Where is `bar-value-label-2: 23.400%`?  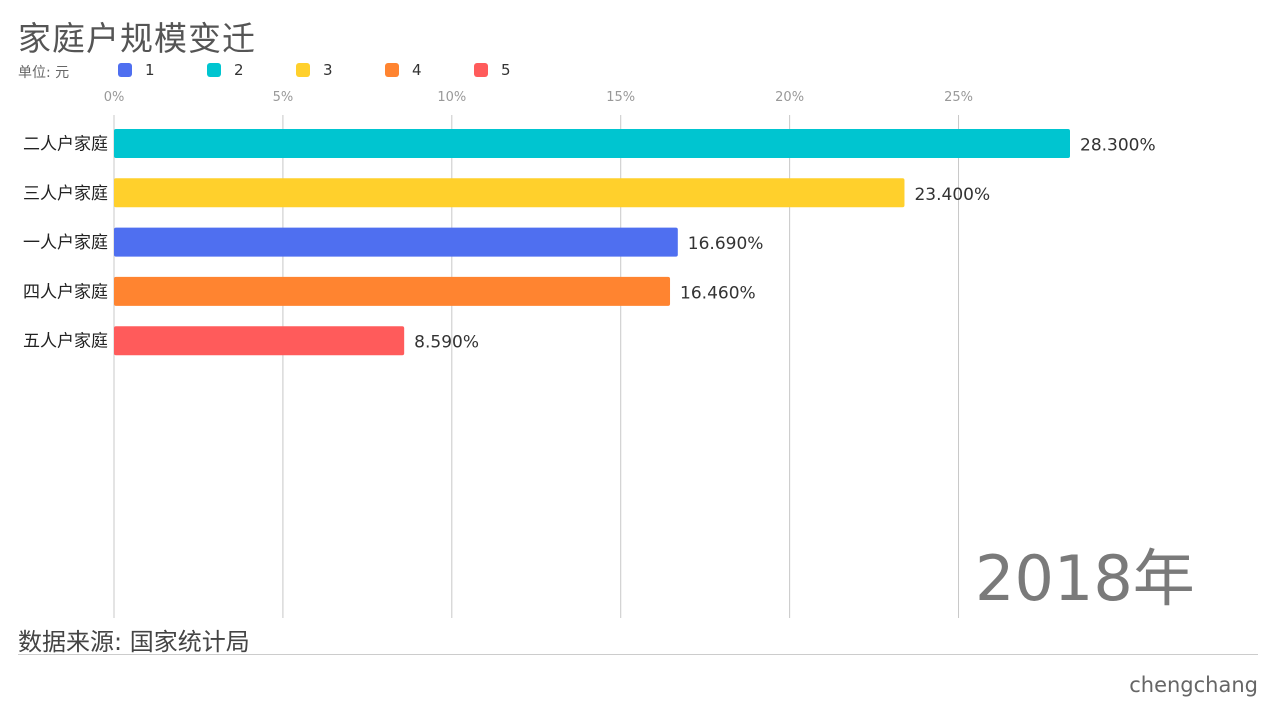
bar-value-label-2: 23.400% is located at coordinates (952, 195).